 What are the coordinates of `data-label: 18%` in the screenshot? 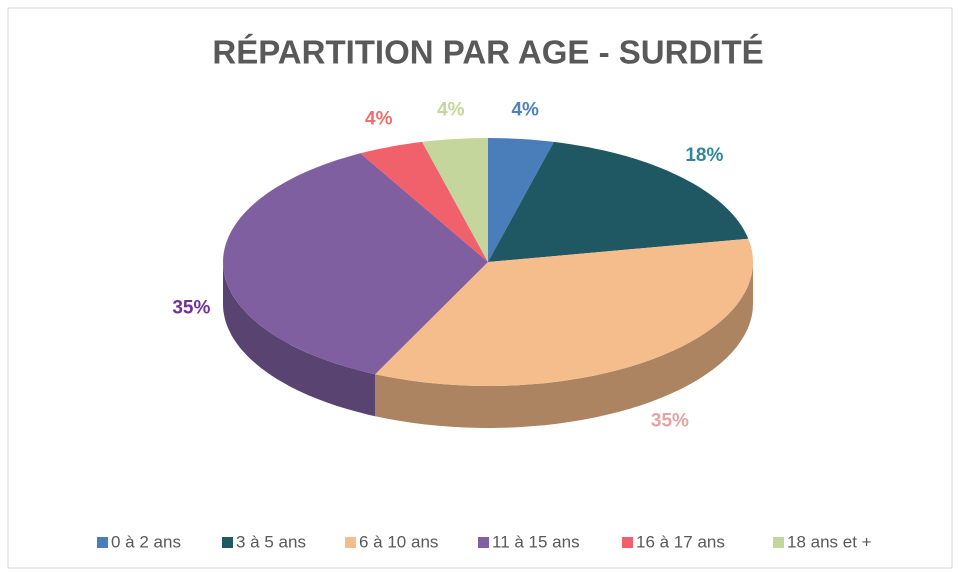 It's located at (704, 155).